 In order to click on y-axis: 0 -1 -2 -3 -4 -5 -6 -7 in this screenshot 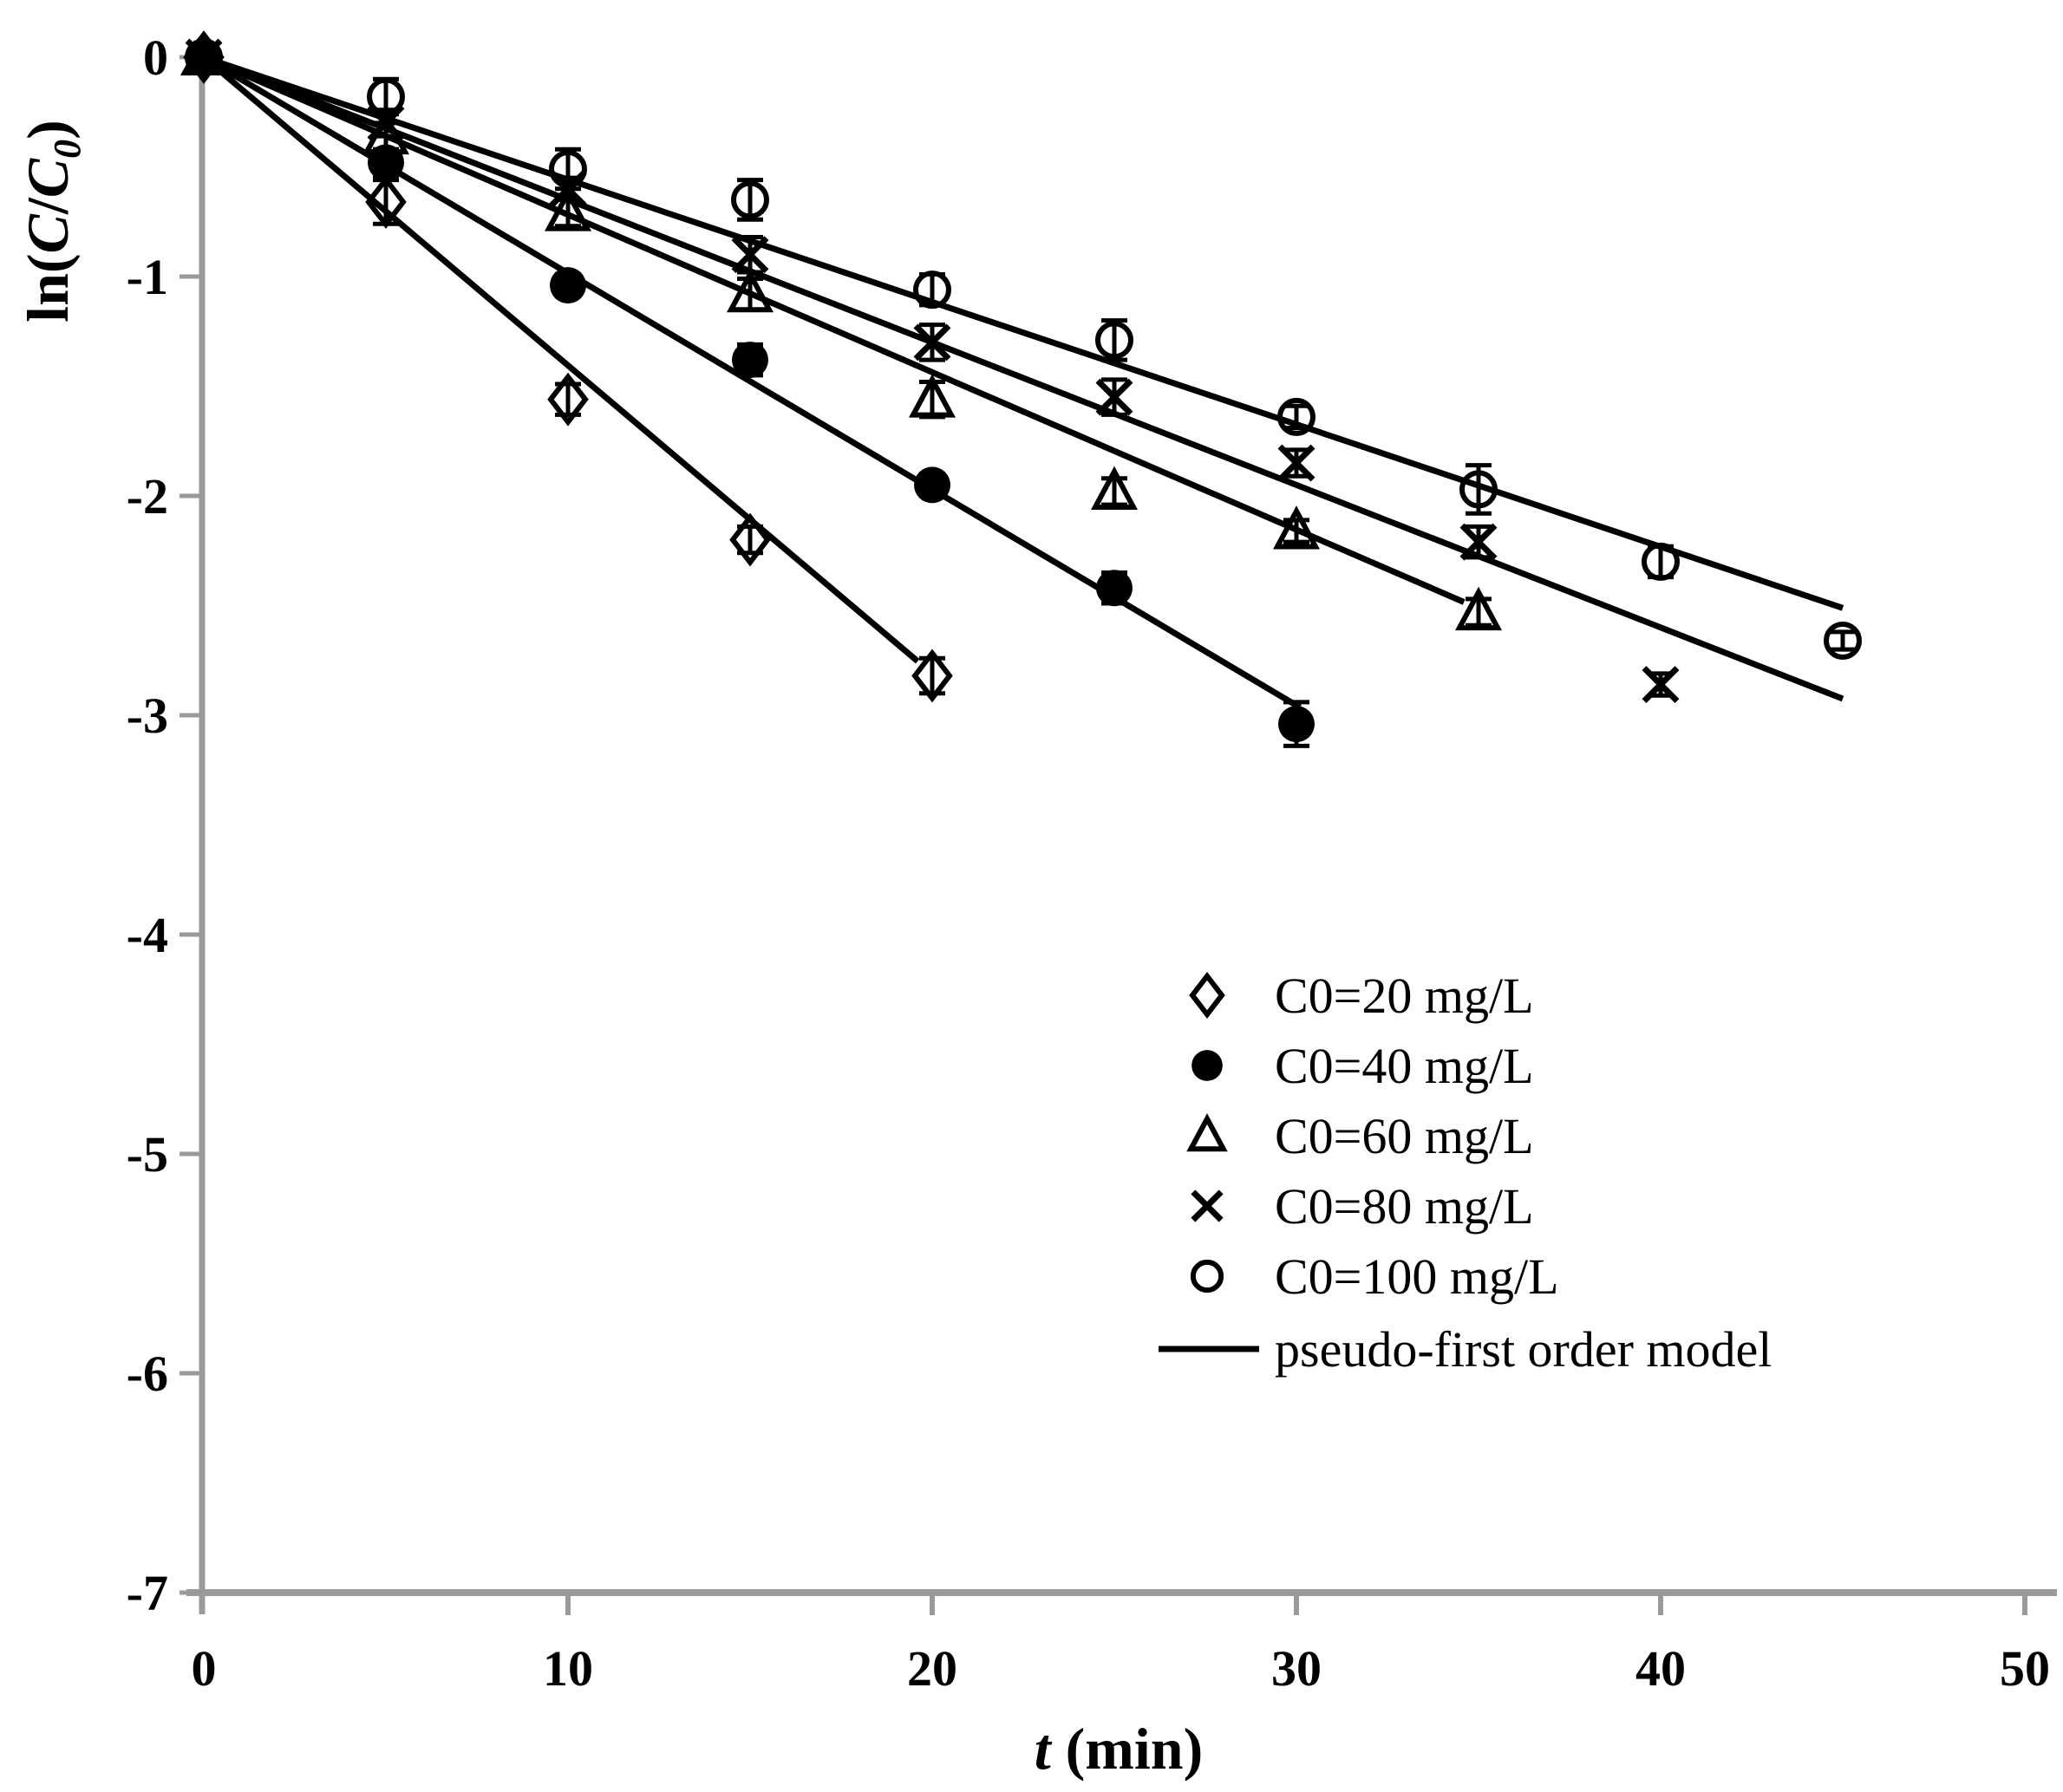, I will do `click(166, 825)`.